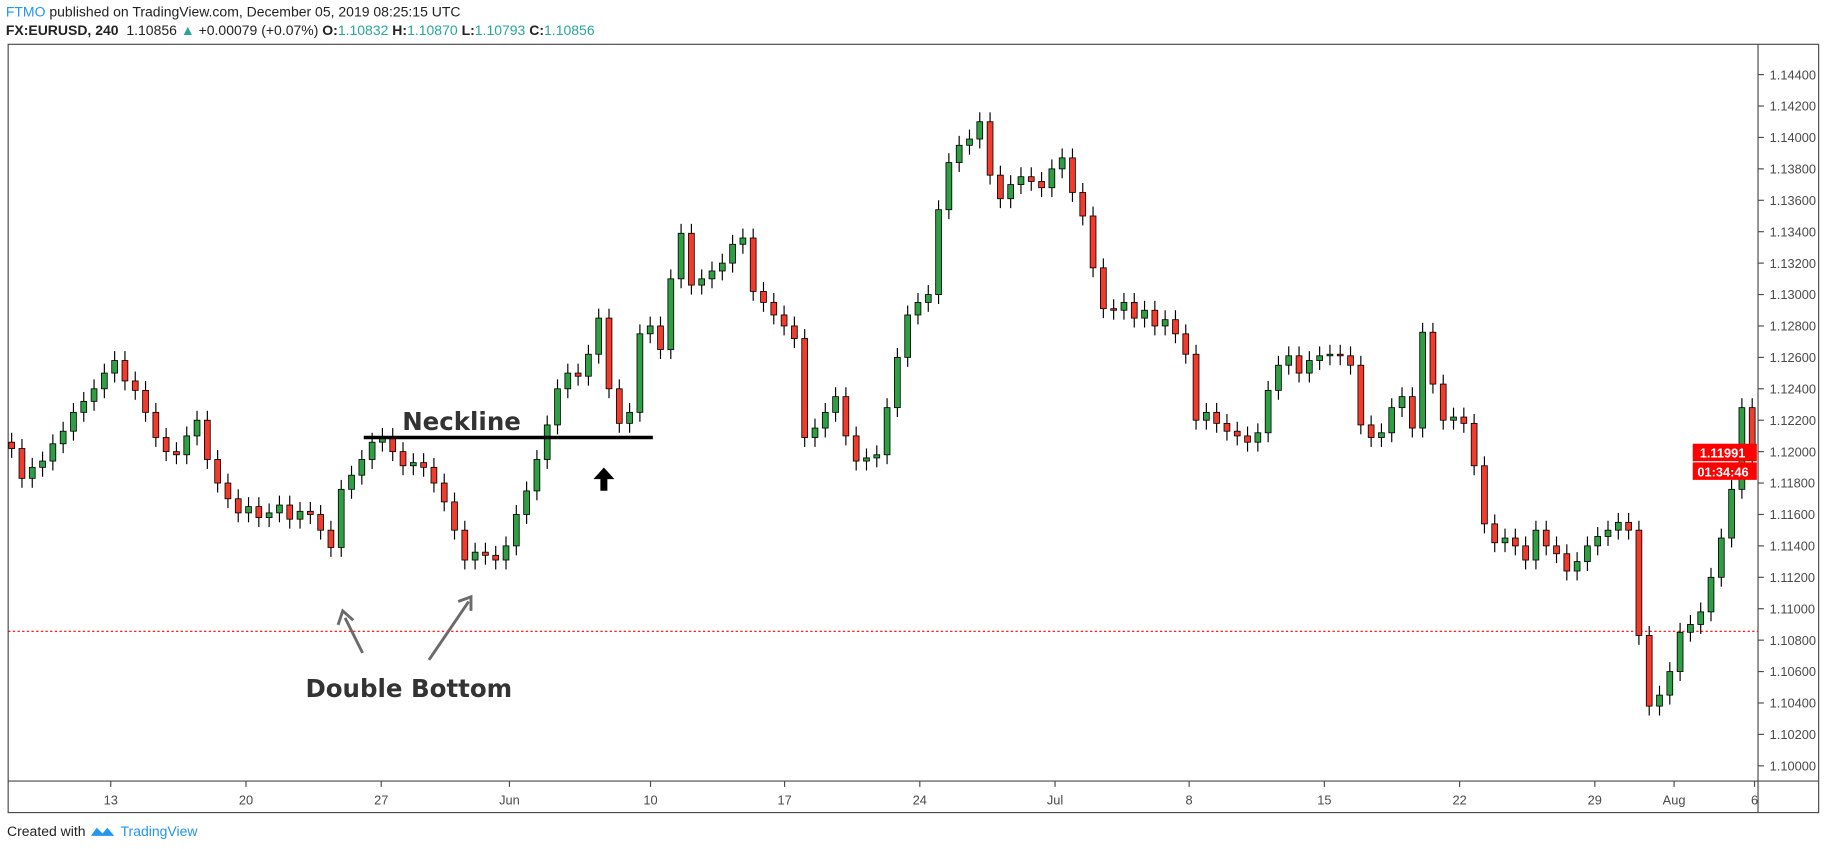  I want to click on time-axis: 13 20 27 Jun 10 17 24 Jul 8 15 22 29 Aug 6, so click(931, 794).